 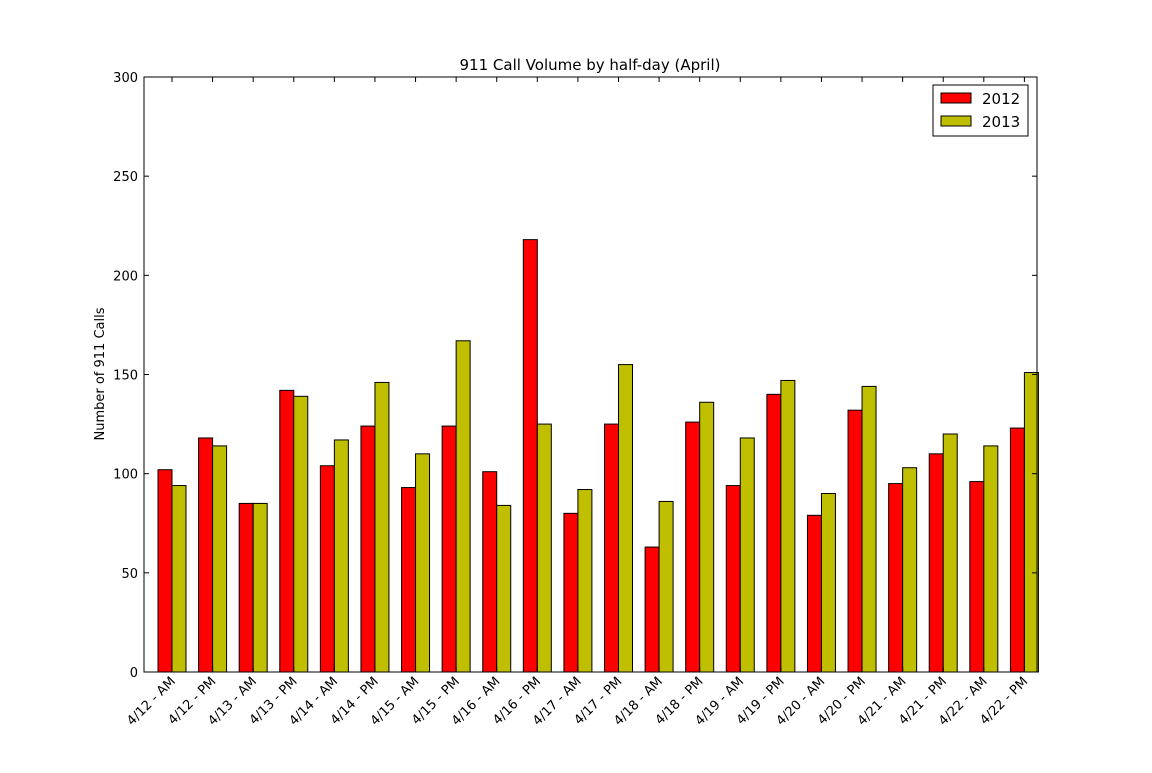 What do you see at coordinates (590, 65) in the screenshot?
I see `chart-title: 911 Call Volume by half-day (April)` at bounding box center [590, 65].